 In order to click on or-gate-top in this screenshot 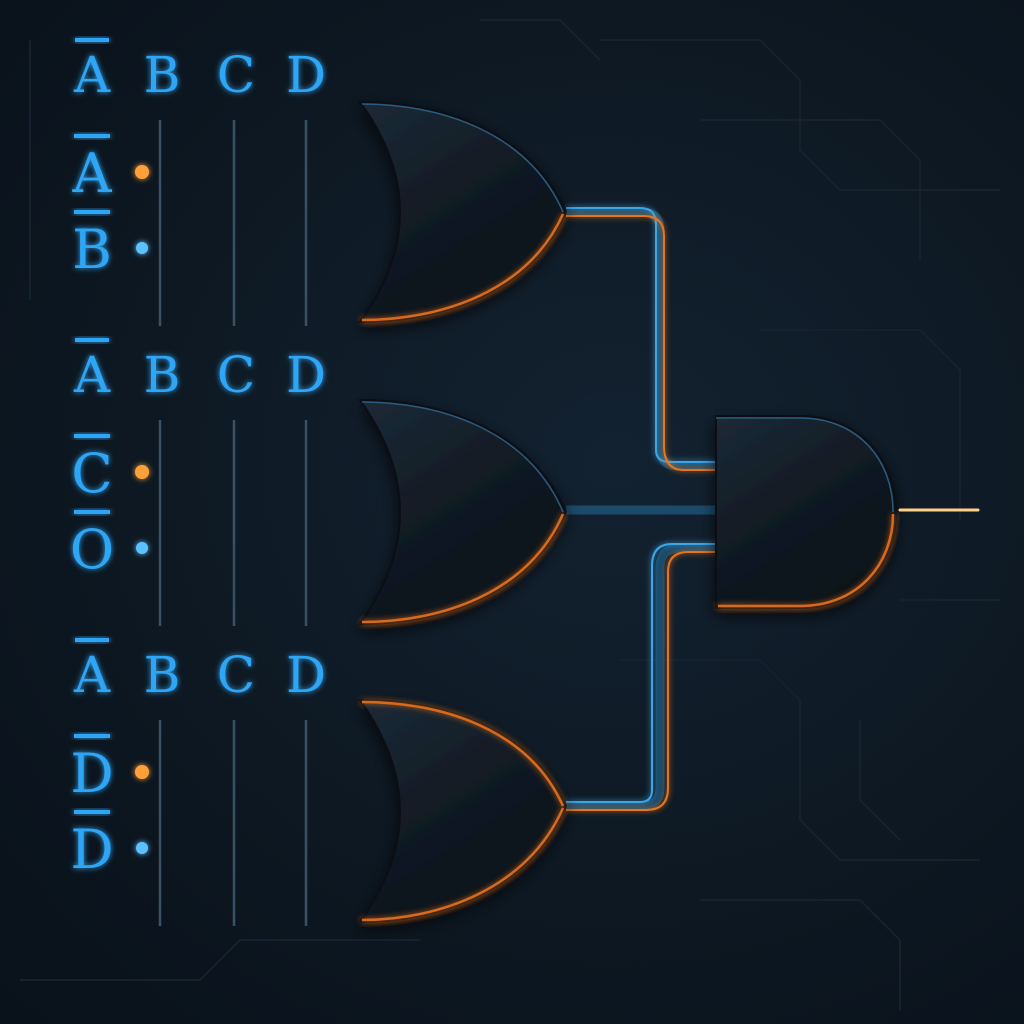, I will do `click(463, 212)`.